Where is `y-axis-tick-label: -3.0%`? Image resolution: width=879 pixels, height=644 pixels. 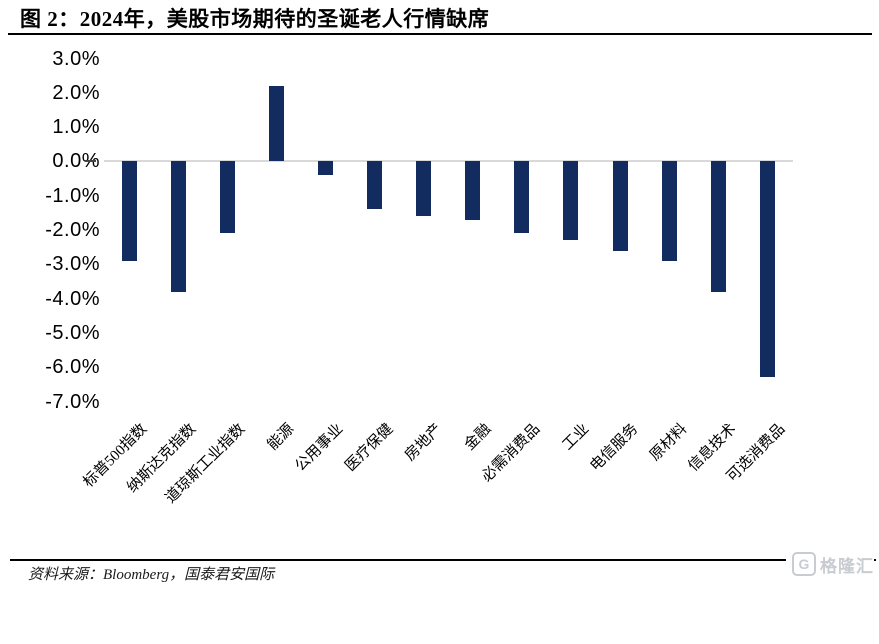 y-axis-tick-label: -3.0% is located at coordinates (72, 264).